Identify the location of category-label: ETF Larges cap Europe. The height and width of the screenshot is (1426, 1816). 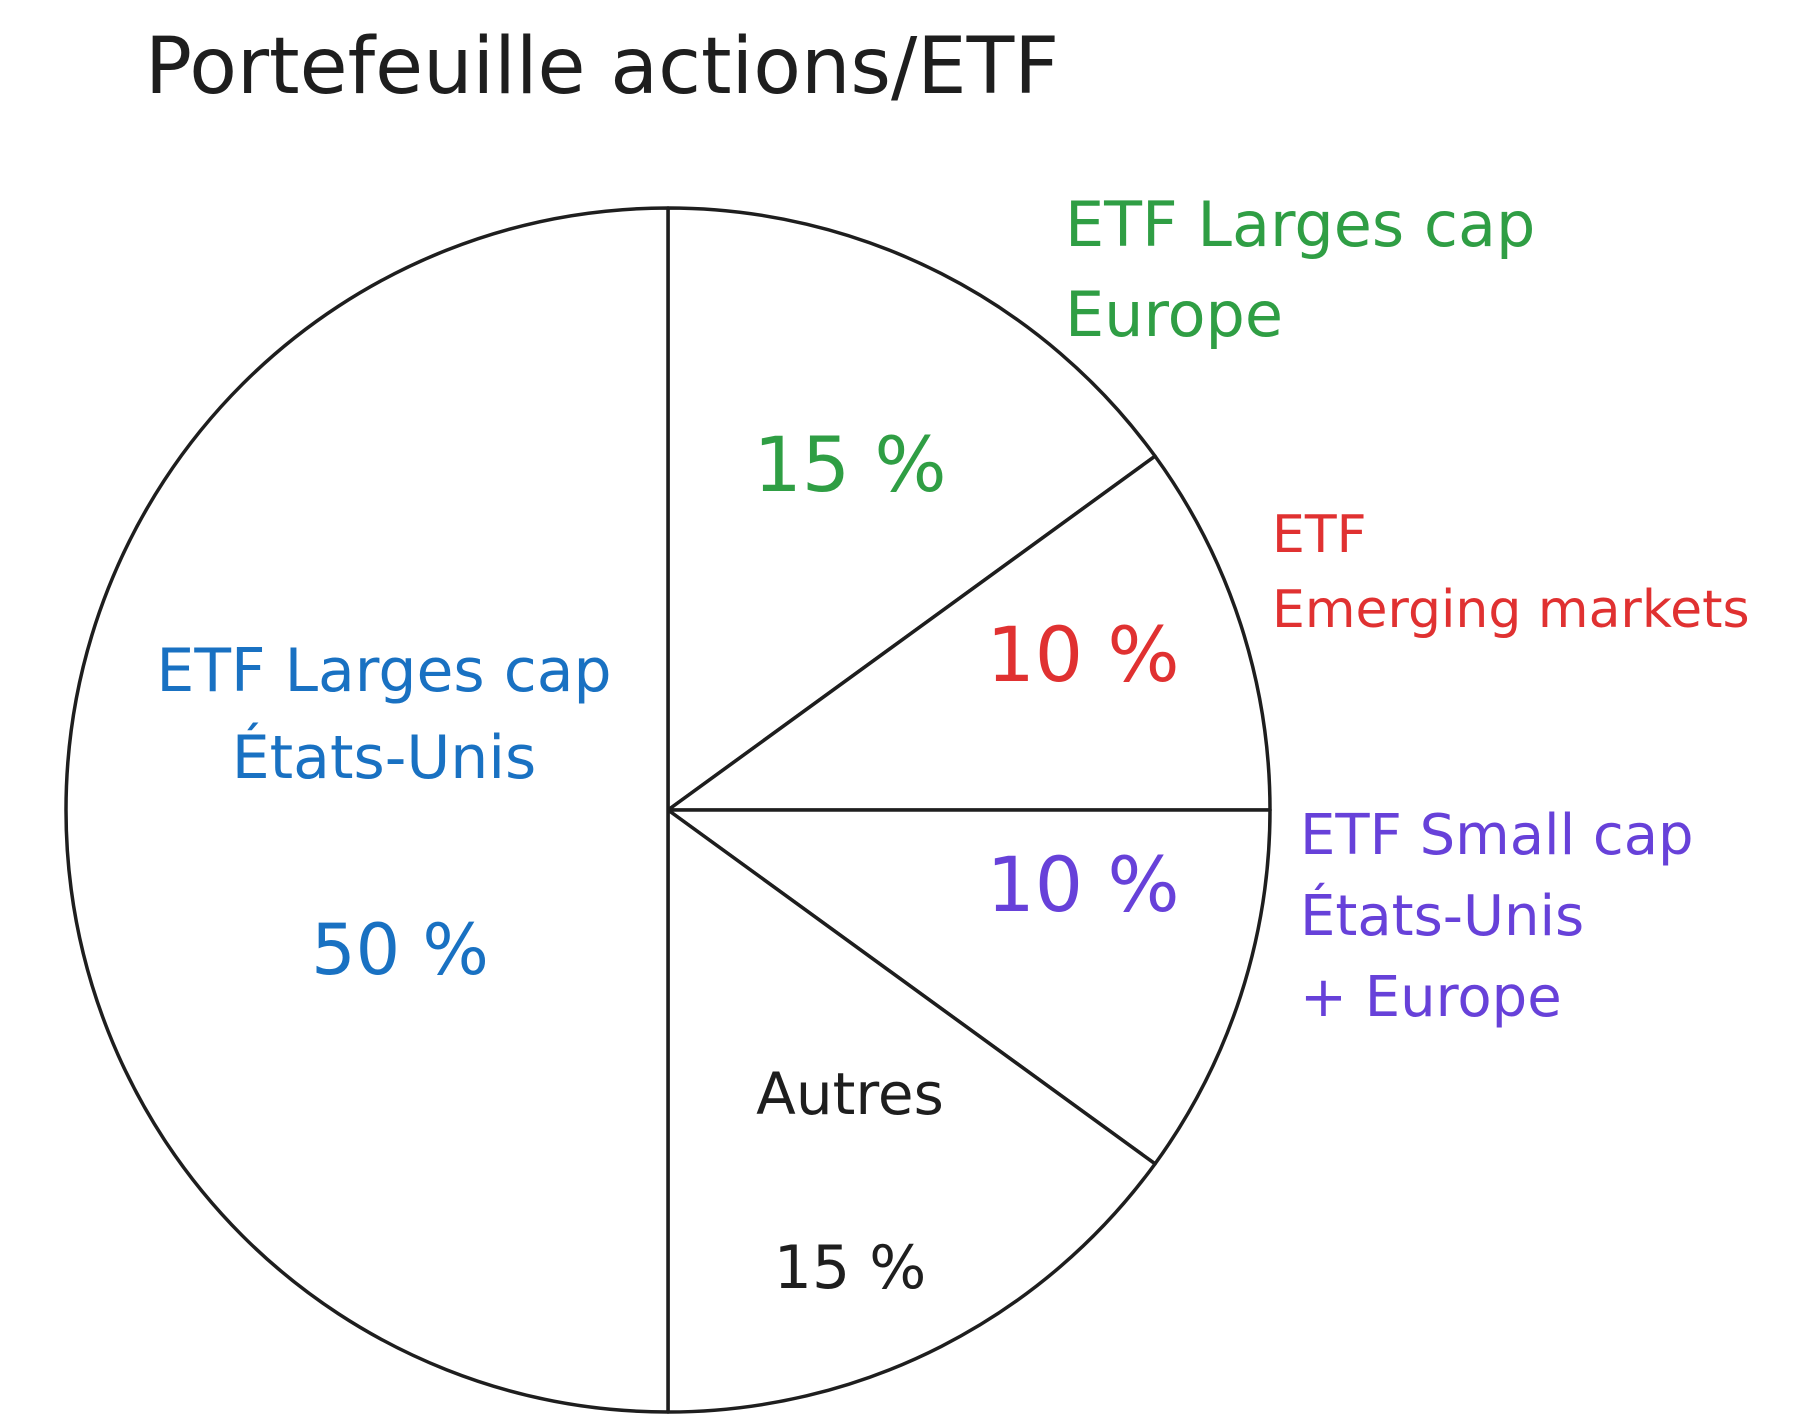
(1300, 269).